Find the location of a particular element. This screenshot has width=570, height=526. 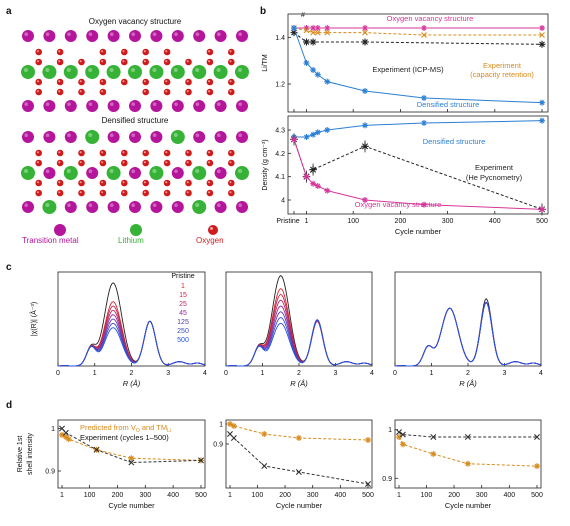

densified-structure-title: Densified structure is located at coordinates (135, 120).